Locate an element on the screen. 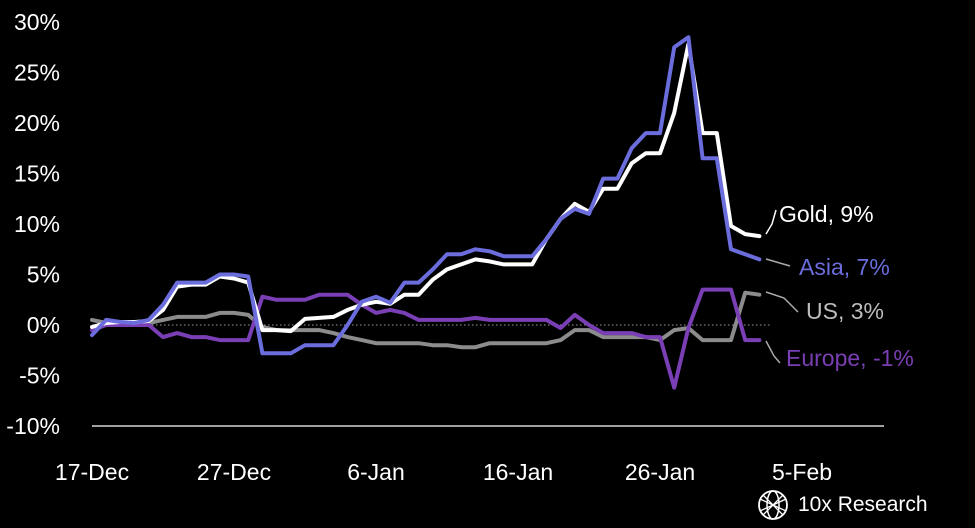 This screenshot has width=975, height=528. y-tick-label: 30% is located at coordinates (37, 22).